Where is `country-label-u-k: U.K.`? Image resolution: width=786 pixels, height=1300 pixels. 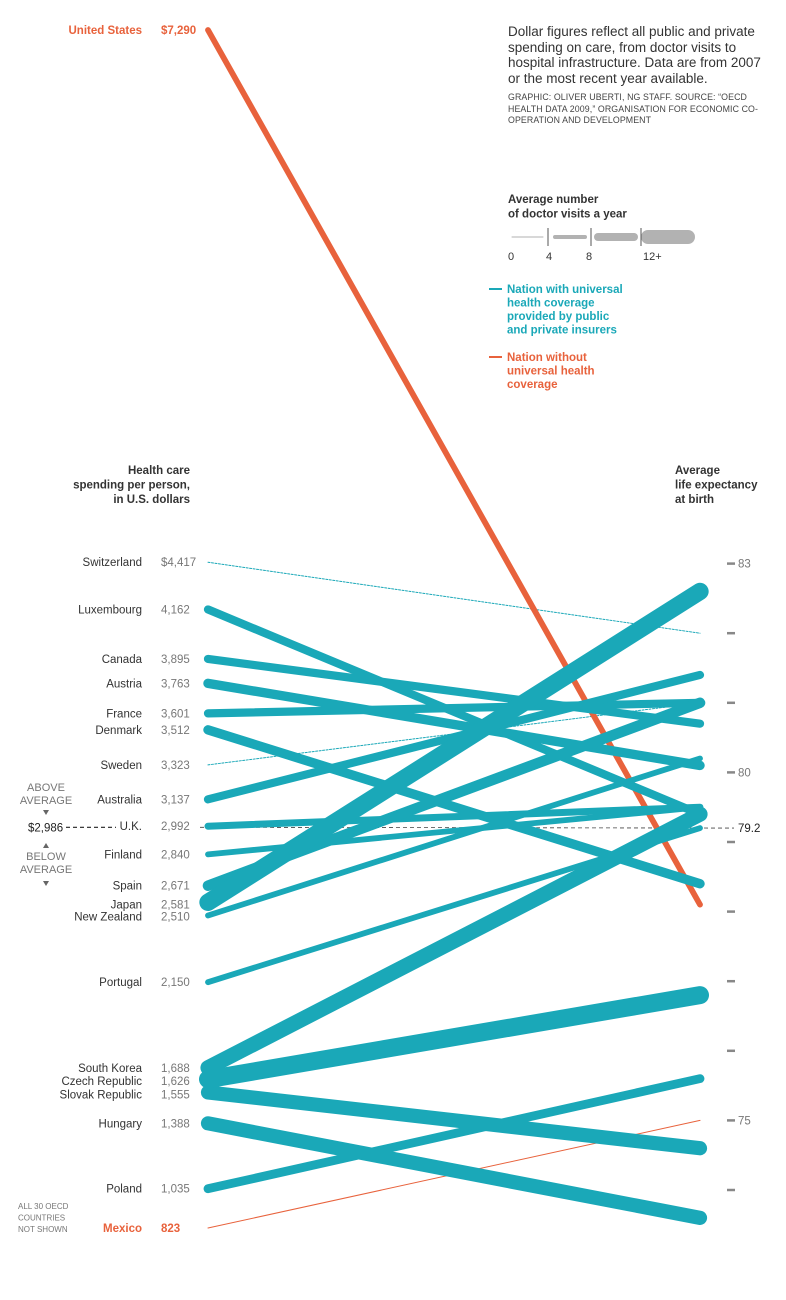 country-label-u-k: U.K. is located at coordinates (131, 827).